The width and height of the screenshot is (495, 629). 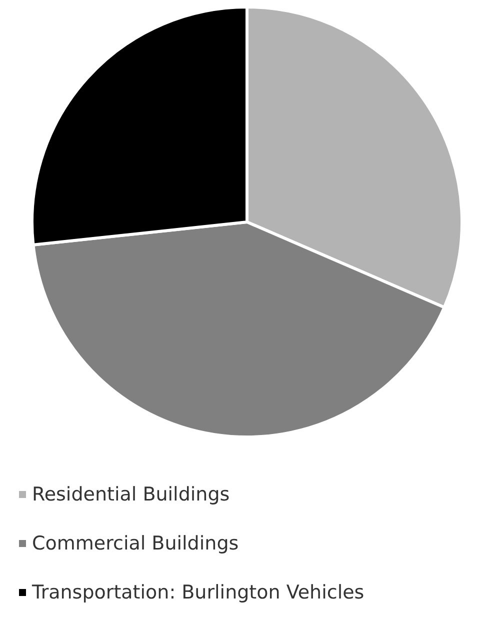 What do you see at coordinates (131, 495) in the screenshot?
I see `legend-label: Residential Buildings` at bounding box center [131, 495].